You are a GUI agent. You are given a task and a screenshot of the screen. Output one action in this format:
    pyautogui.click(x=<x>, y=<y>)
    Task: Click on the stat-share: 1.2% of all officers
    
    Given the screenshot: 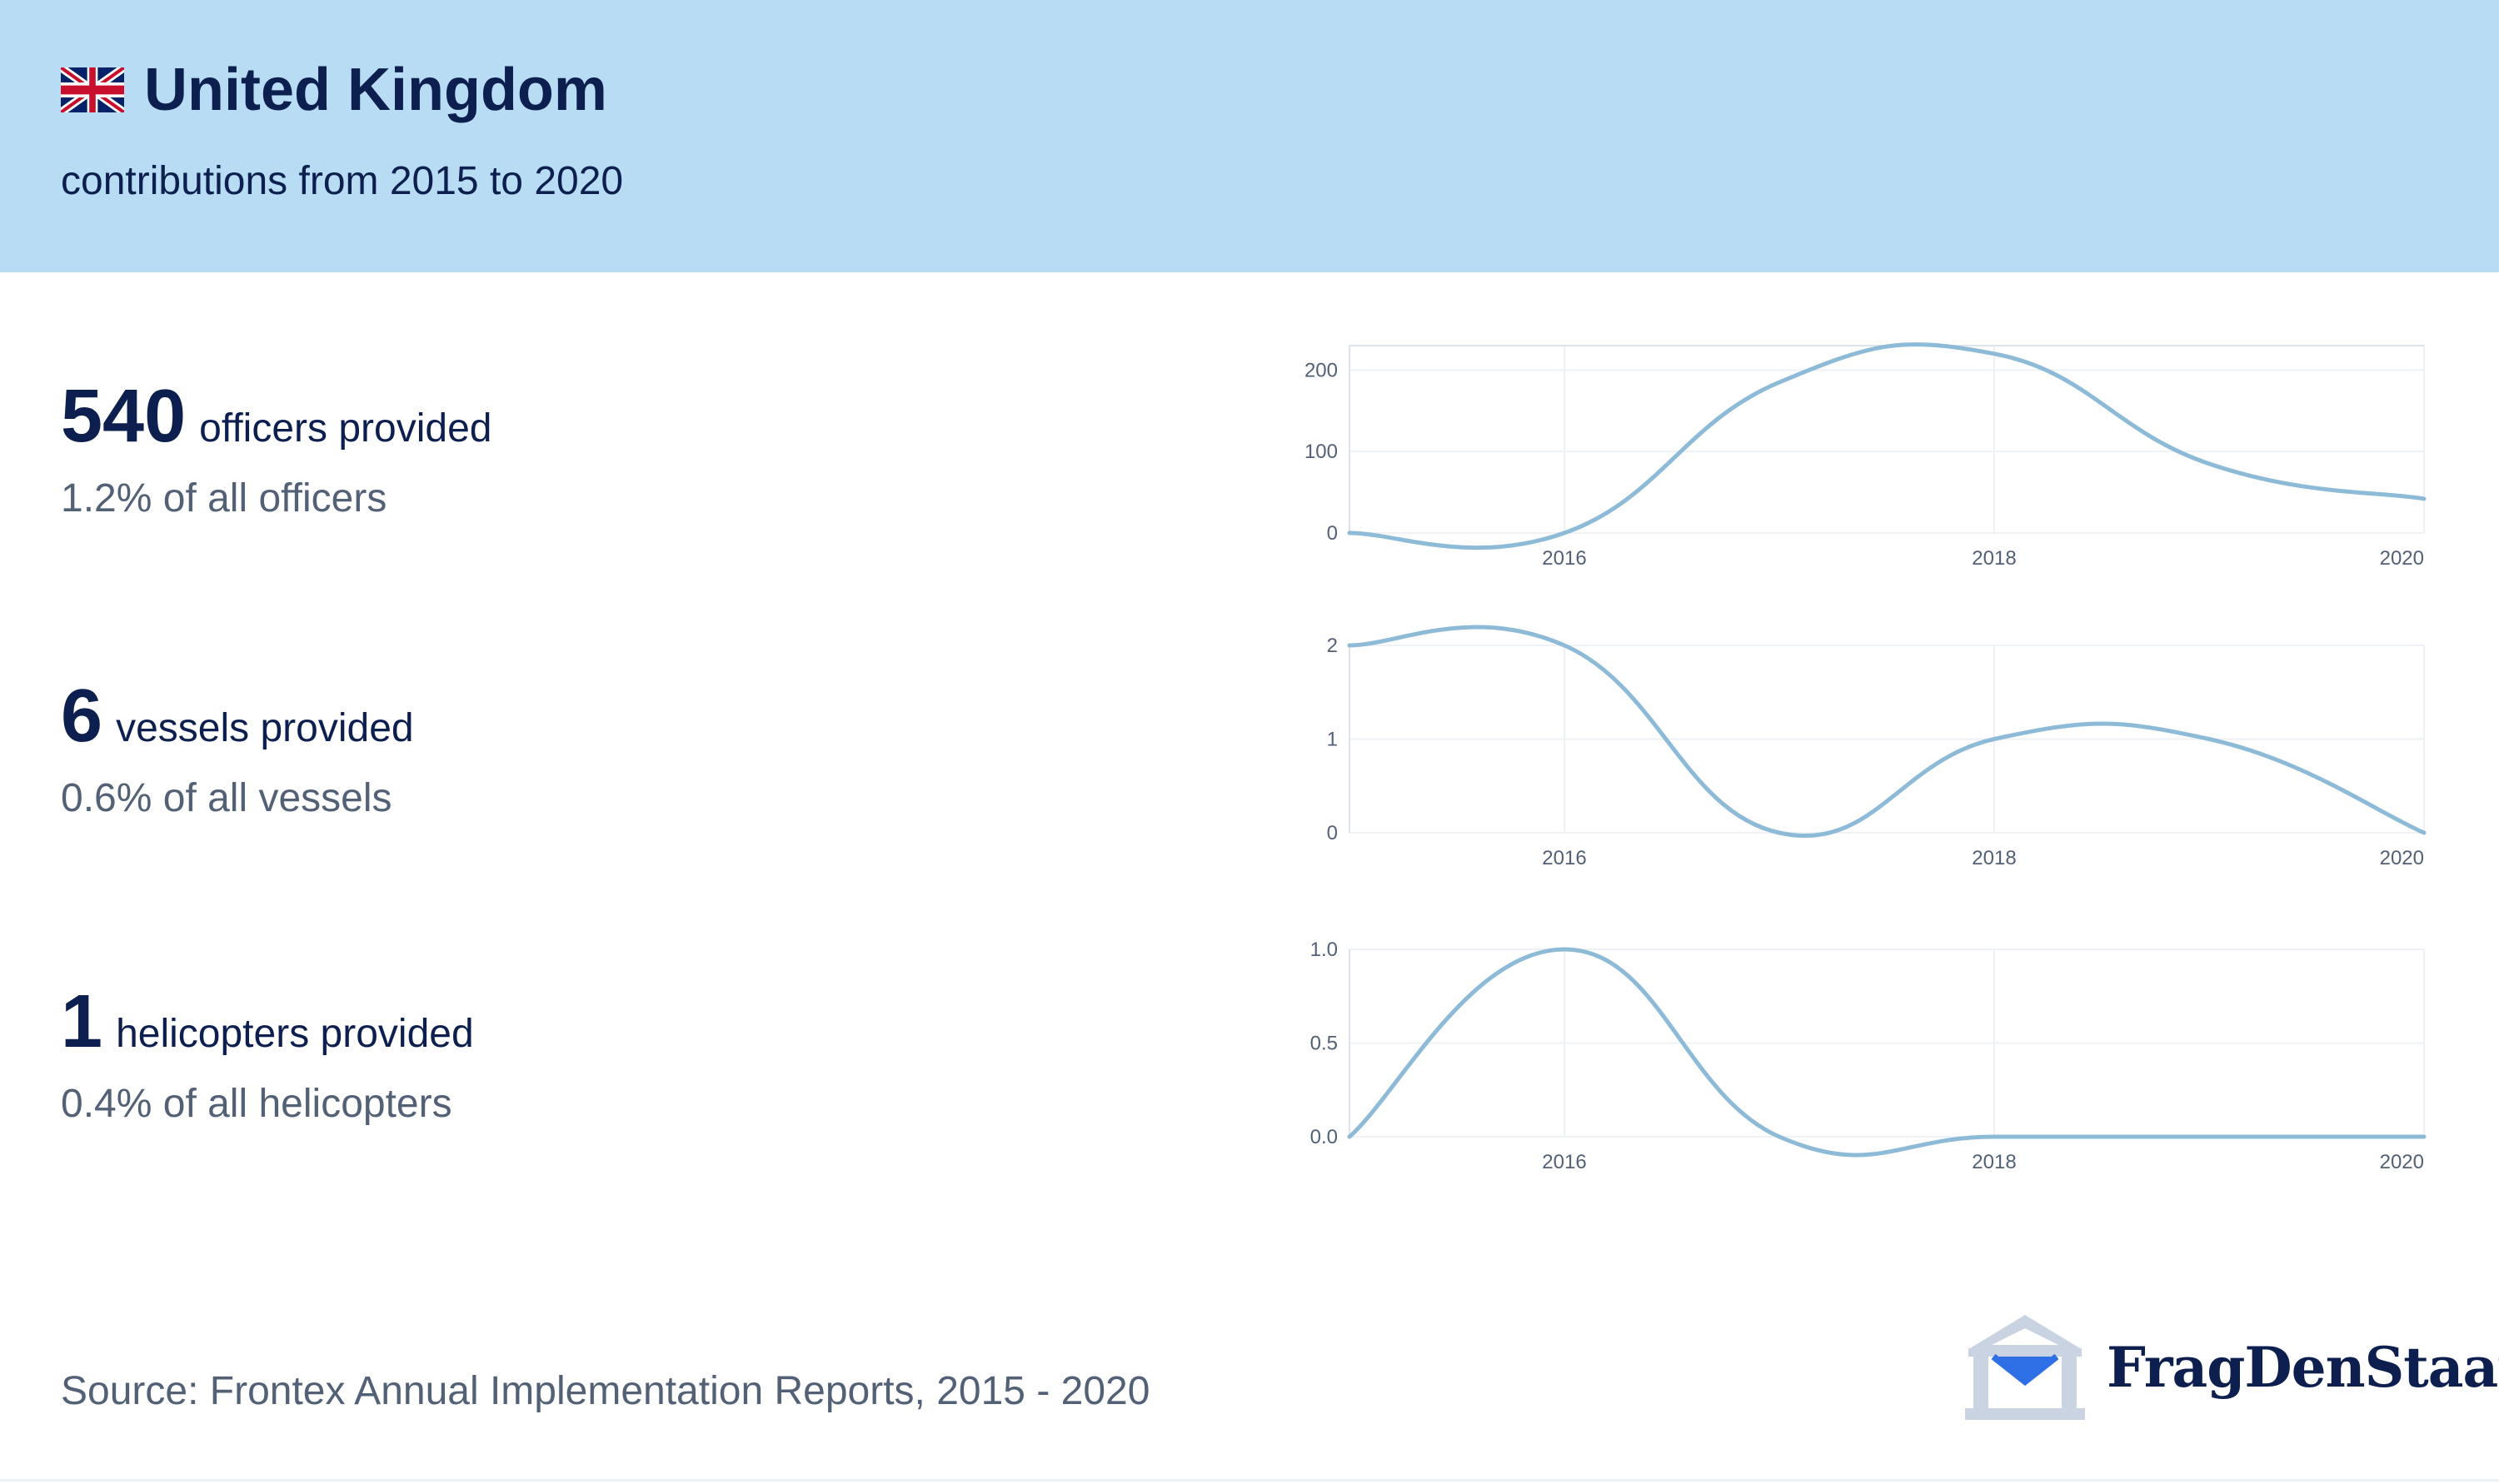 What is the action you would take?
    pyautogui.click(x=224, y=498)
    